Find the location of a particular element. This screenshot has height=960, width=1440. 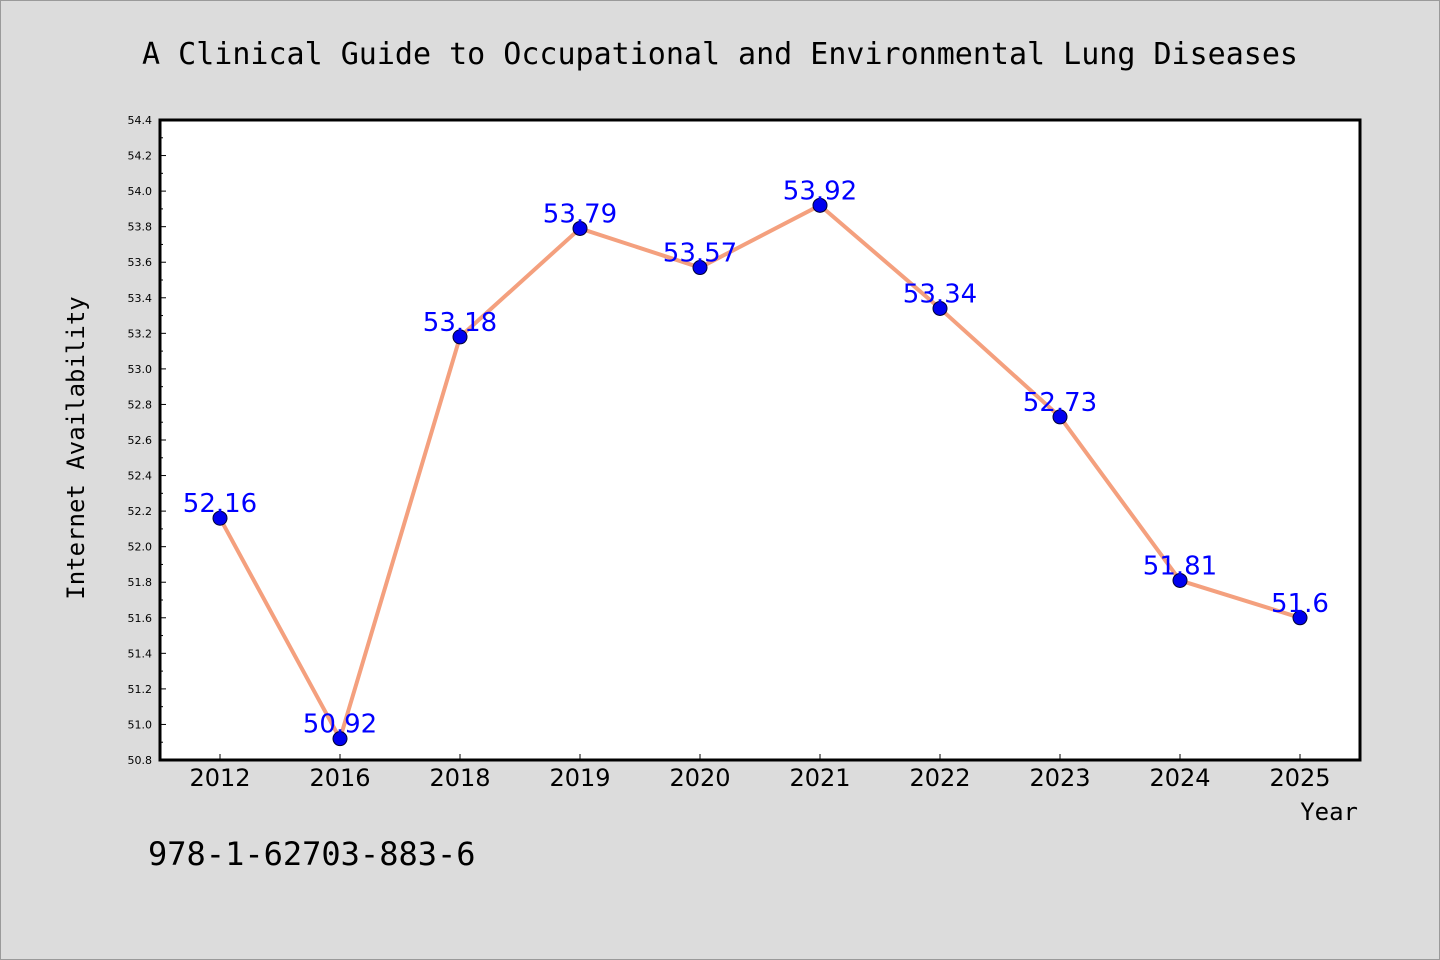

x-axis-title: Year is located at coordinates (1329, 812).